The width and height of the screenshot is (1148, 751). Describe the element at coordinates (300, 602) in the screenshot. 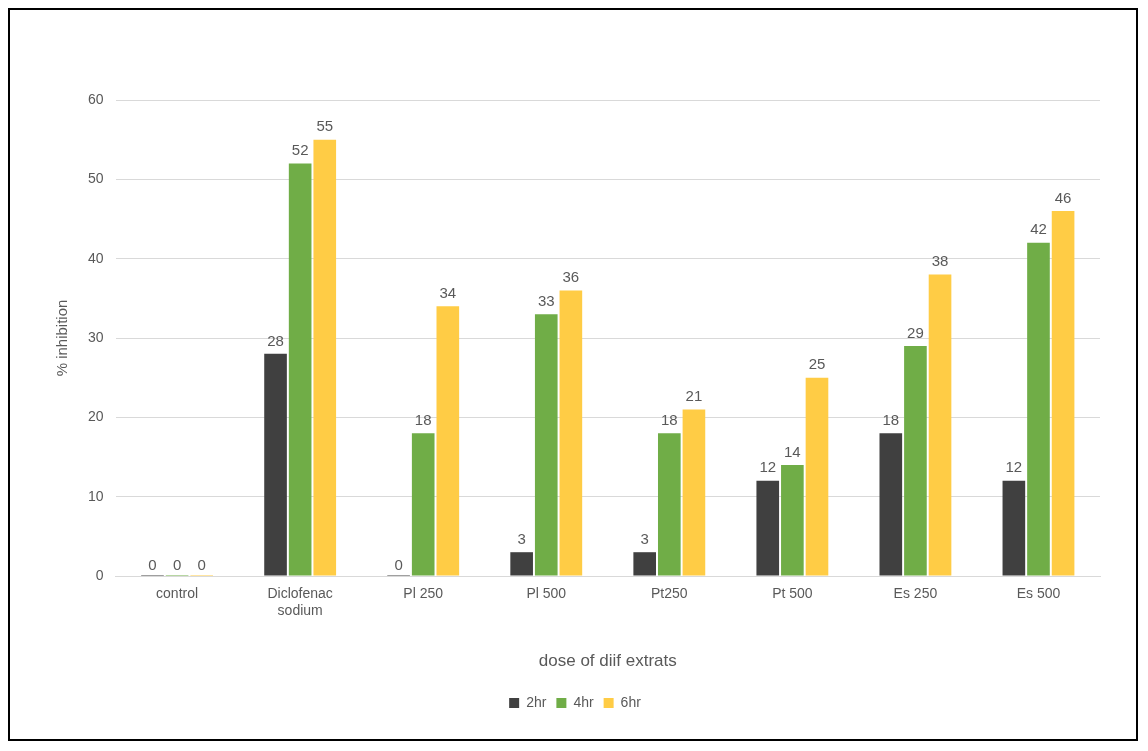

I see `x-tick-label: Diclofenac sodium` at that location.